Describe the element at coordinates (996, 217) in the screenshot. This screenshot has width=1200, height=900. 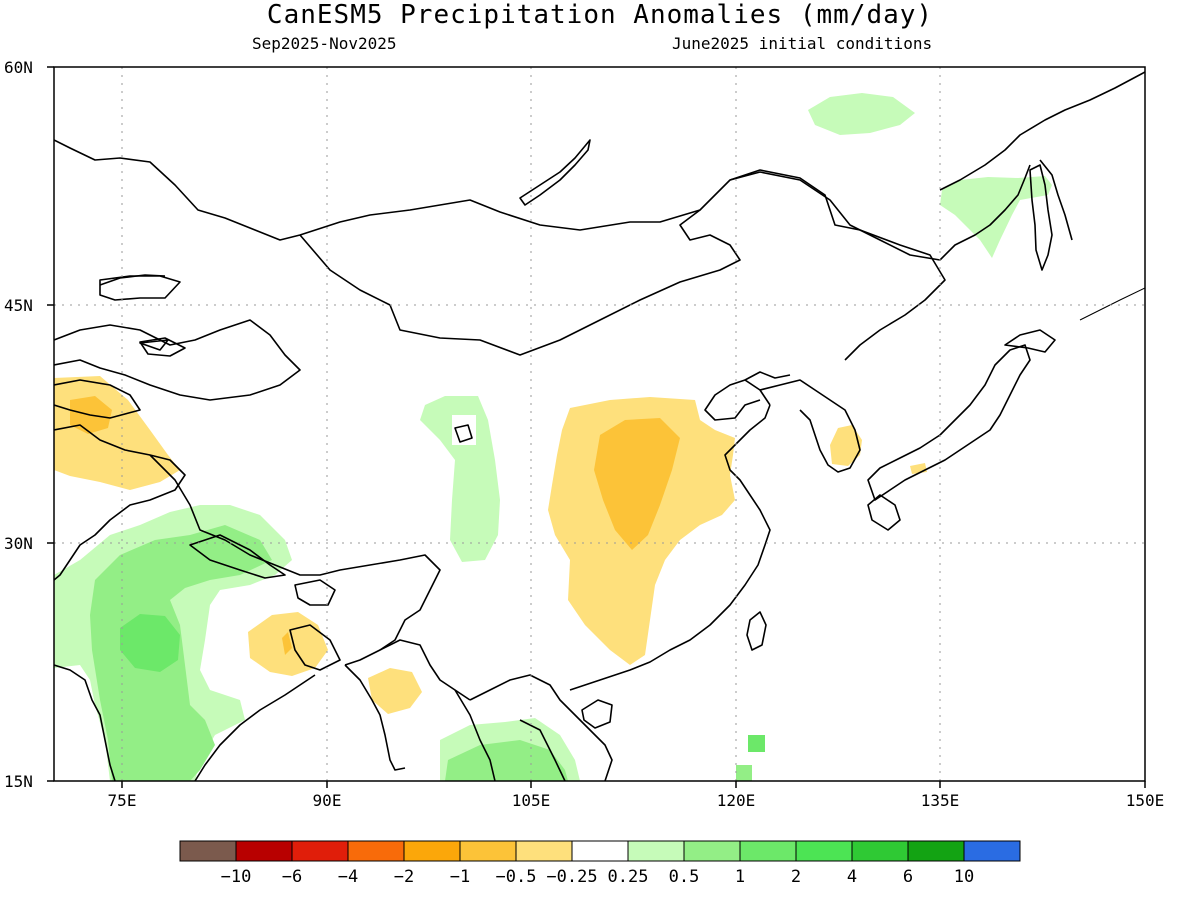
I see `wet-anomaly-far-east` at that location.